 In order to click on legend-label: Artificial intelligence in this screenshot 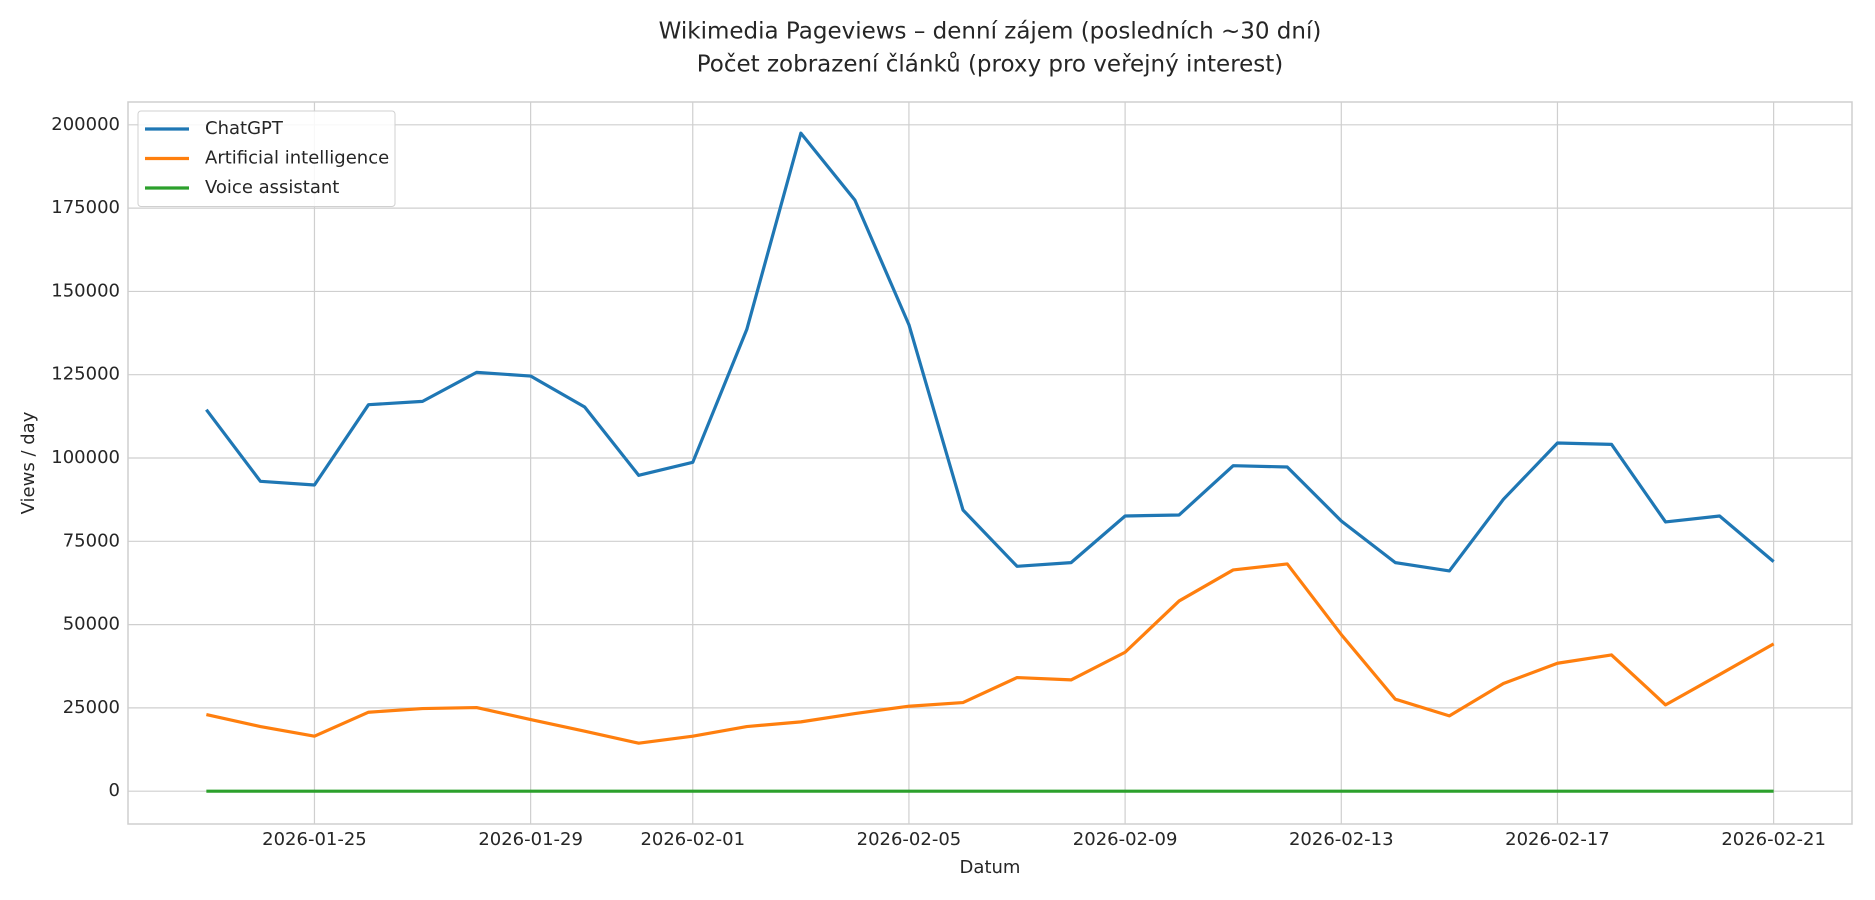, I will do `click(297, 158)`.